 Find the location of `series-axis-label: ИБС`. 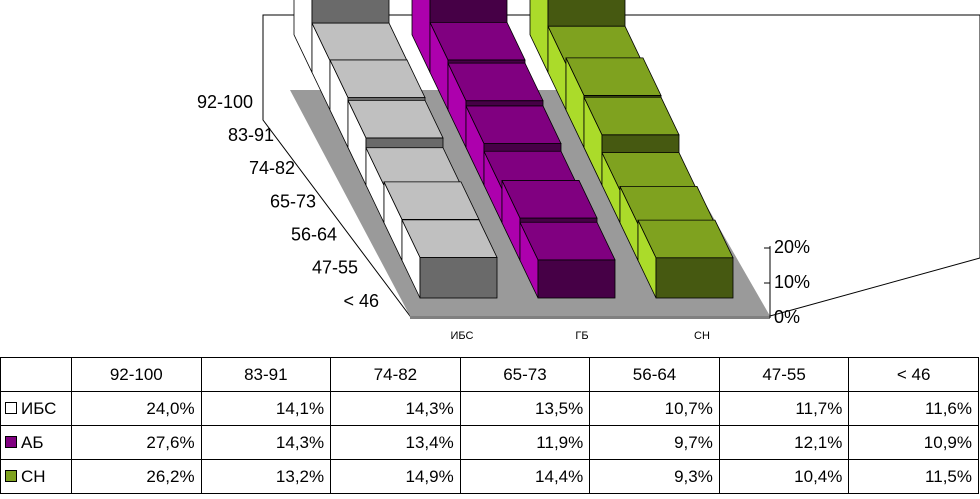

series-axis-label: ИБС is located at coordinates (462, 336).